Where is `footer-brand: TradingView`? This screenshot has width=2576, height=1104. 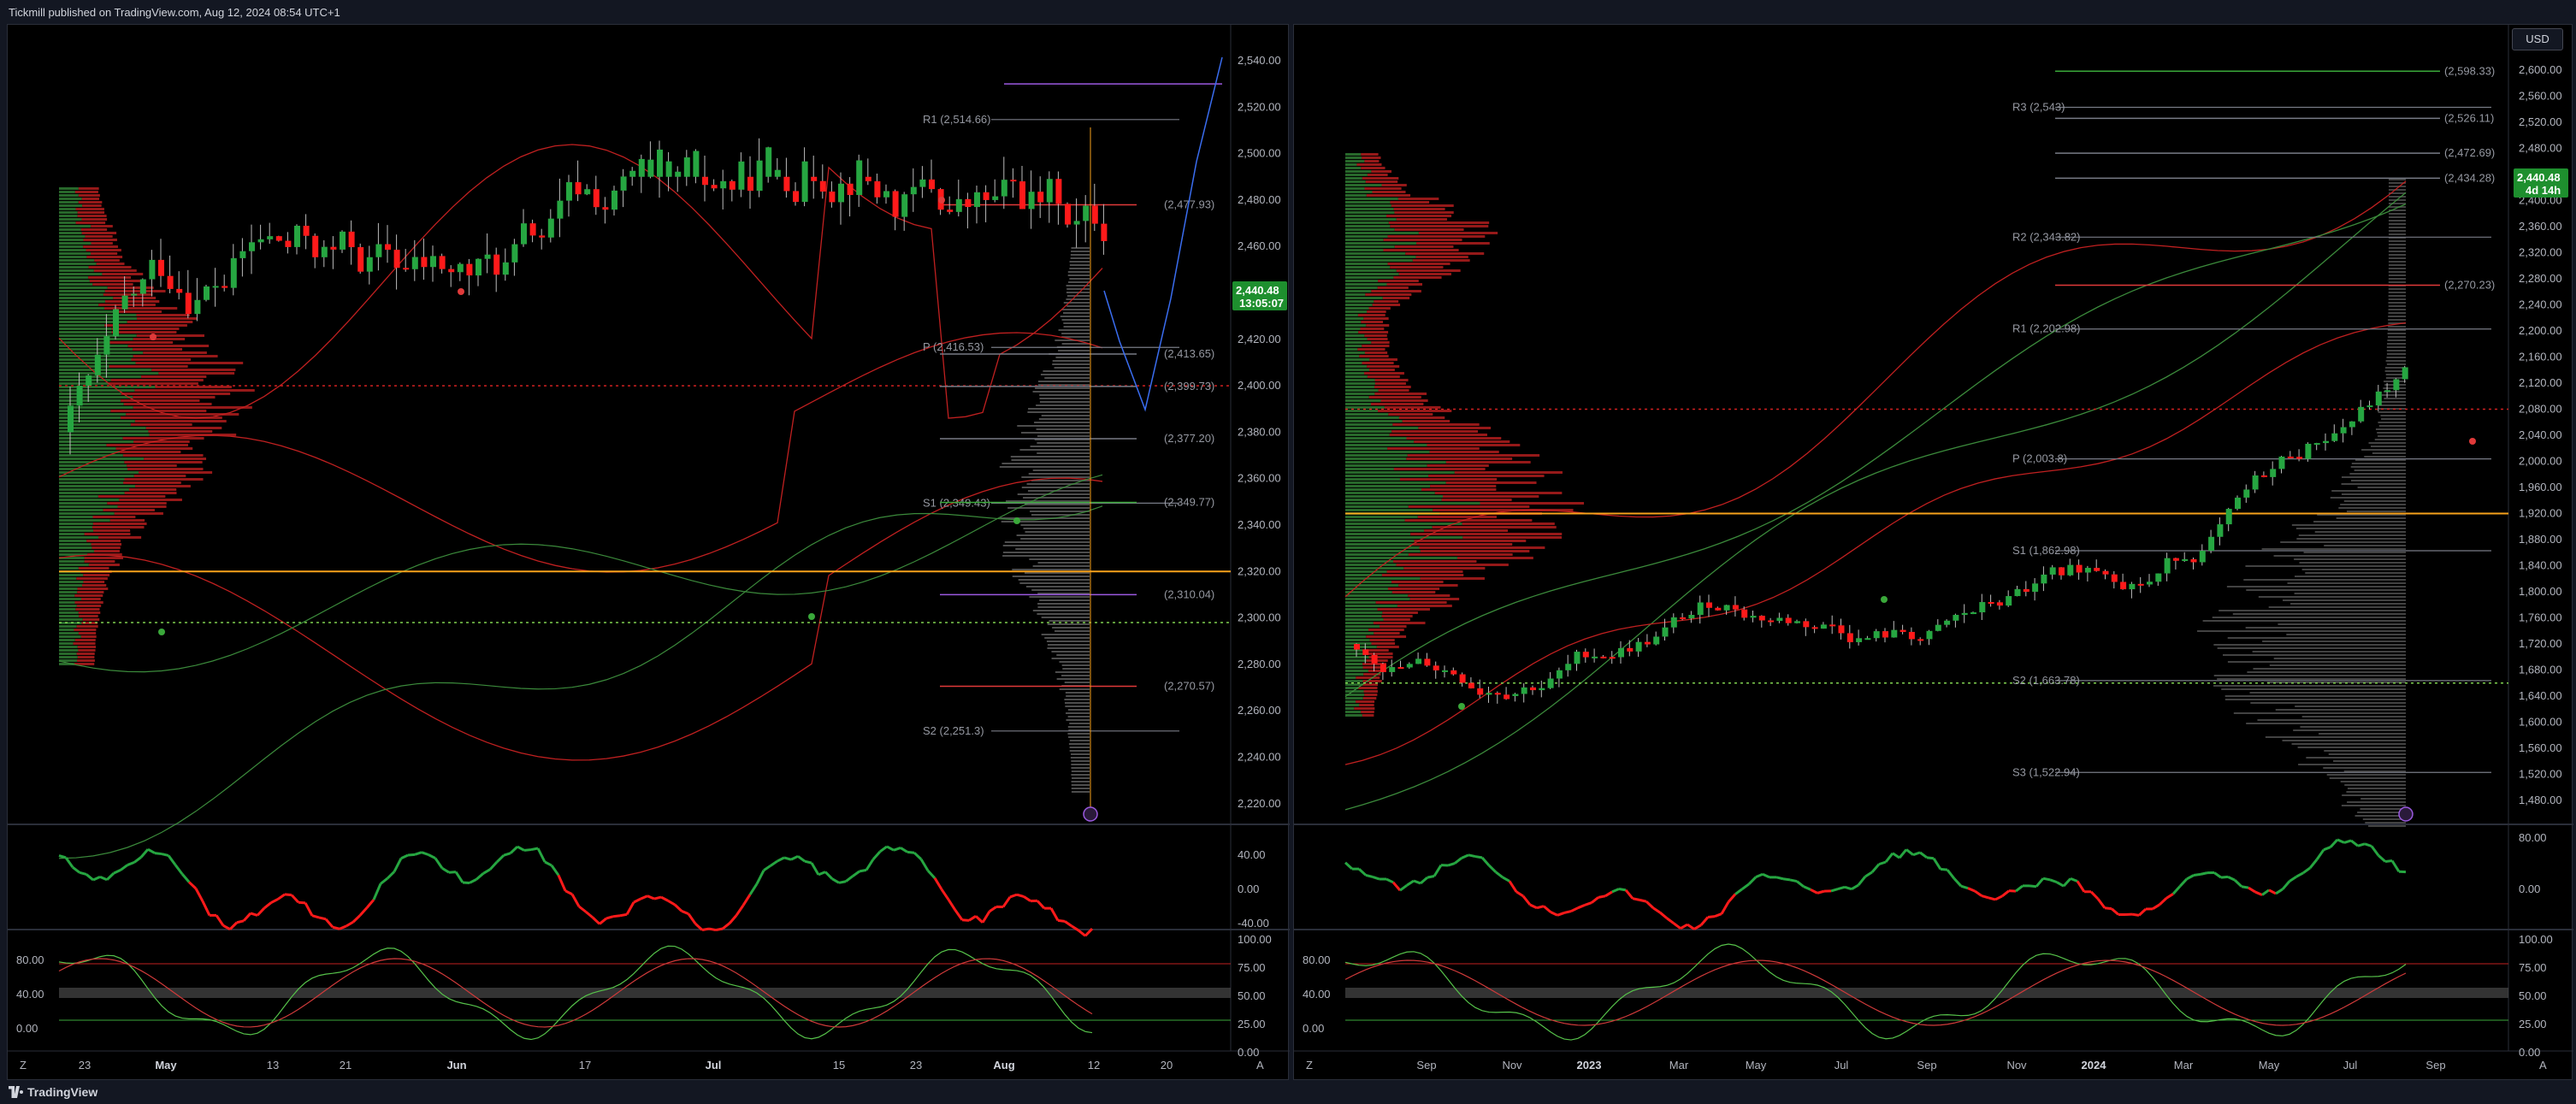
footer-brand: TradingView is located at coordinates (62, 1092).